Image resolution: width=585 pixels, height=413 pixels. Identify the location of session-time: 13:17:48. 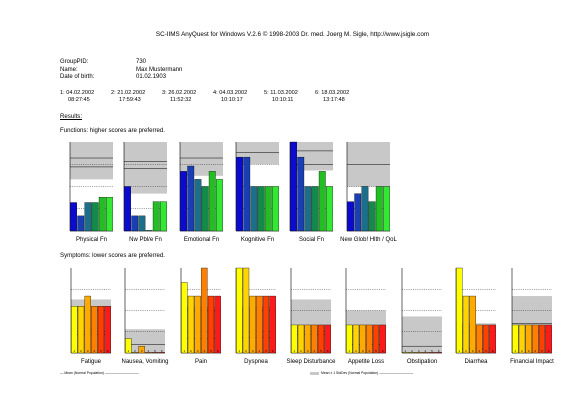
(334, 100).